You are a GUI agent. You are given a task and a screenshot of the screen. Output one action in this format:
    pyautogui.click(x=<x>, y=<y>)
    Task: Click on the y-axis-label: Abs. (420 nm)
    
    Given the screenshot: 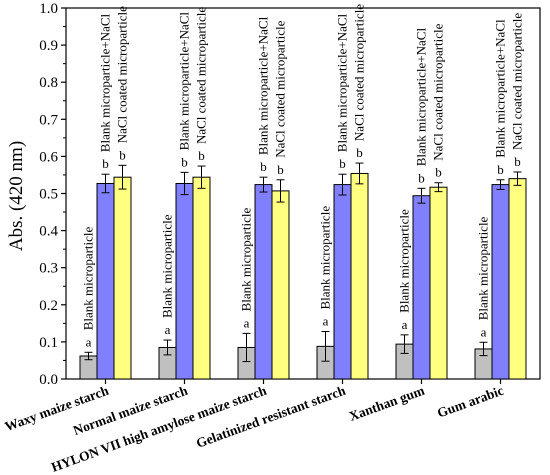 What is the action you would take?
    pyautogui.click(x=16, y=196)
    